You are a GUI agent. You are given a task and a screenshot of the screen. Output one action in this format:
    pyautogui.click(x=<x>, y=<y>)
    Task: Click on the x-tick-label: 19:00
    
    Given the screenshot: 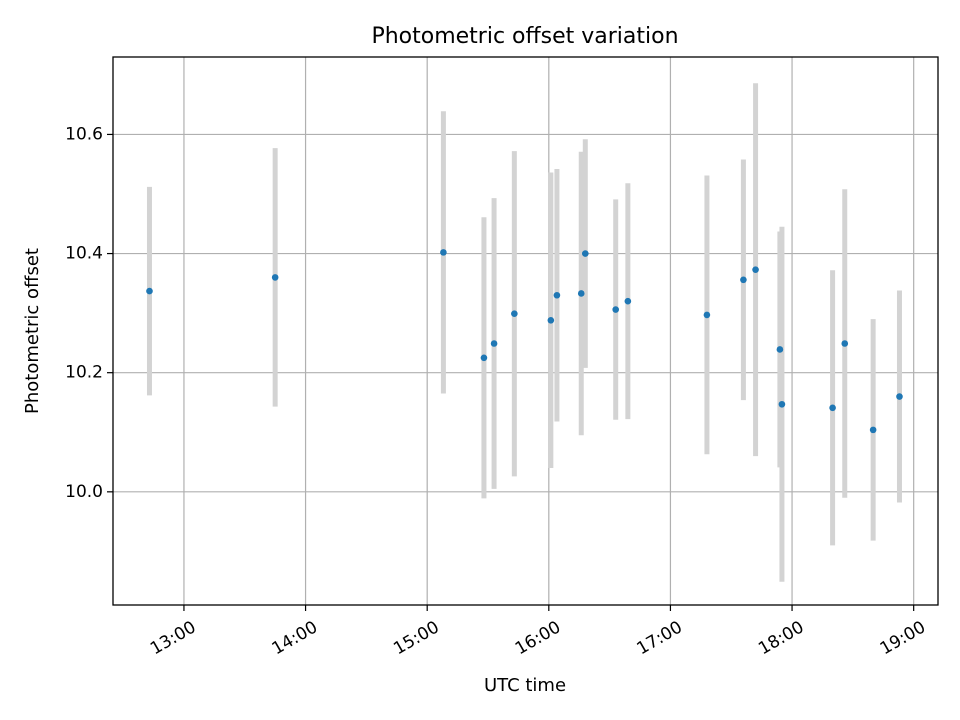 What is the action you would take?
    pyautogui.click(x=903, y=638)
    